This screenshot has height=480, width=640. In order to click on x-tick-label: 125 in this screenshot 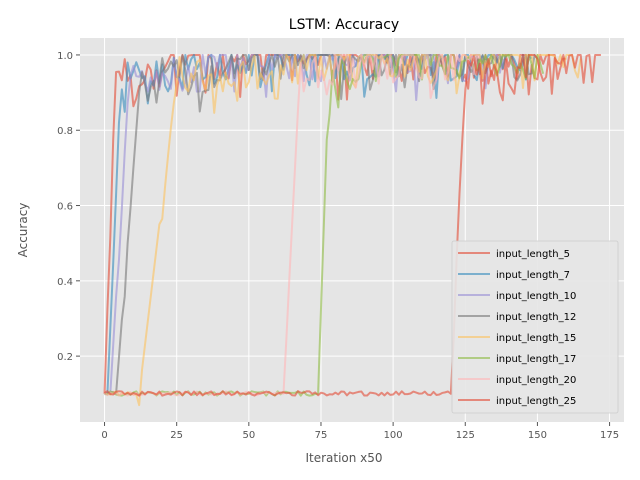, I will do `click(465, 435)`.